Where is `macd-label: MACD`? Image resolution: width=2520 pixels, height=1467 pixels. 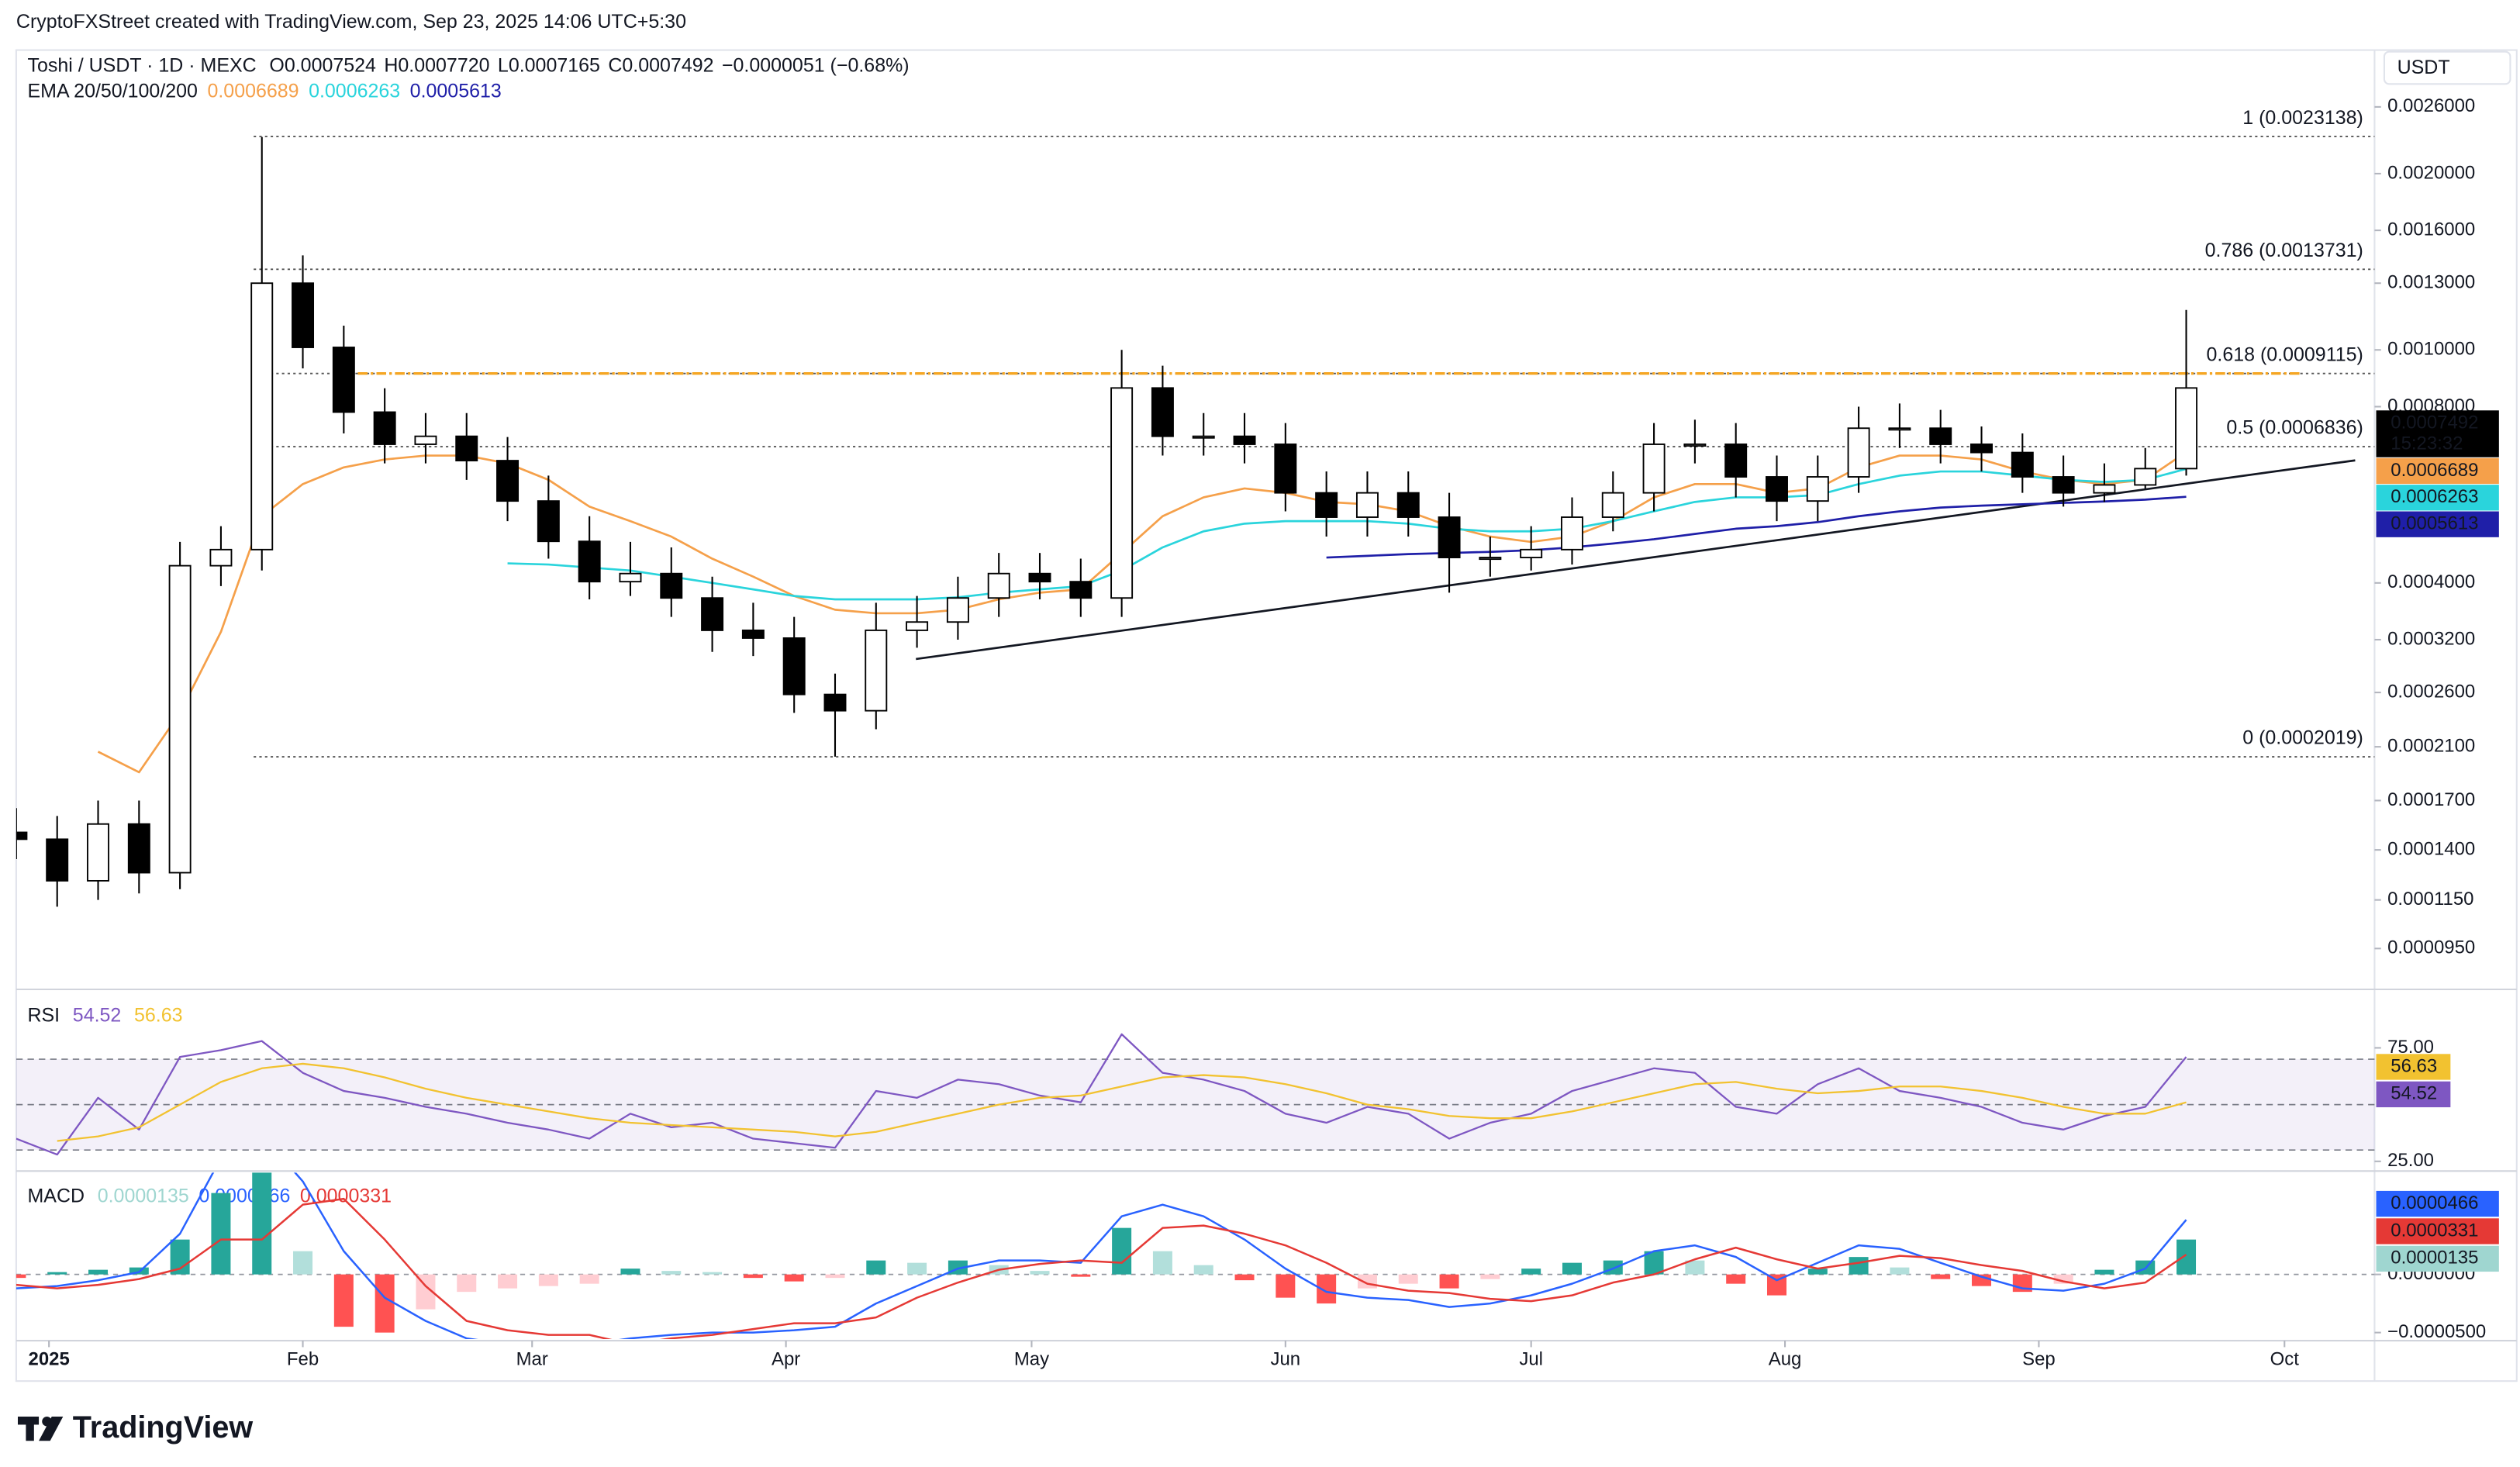
macd-label: MACD is located at coordinates (56, 1195).